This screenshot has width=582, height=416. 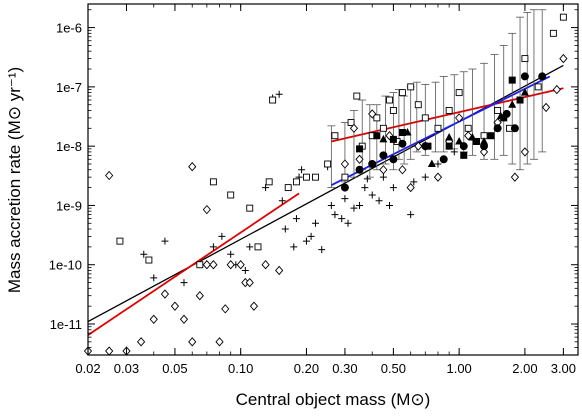 What do you see at coordinates (458, 368) in the screenshot?
I see `x-tick-label: 1.00` at bounding box center [458, 368].